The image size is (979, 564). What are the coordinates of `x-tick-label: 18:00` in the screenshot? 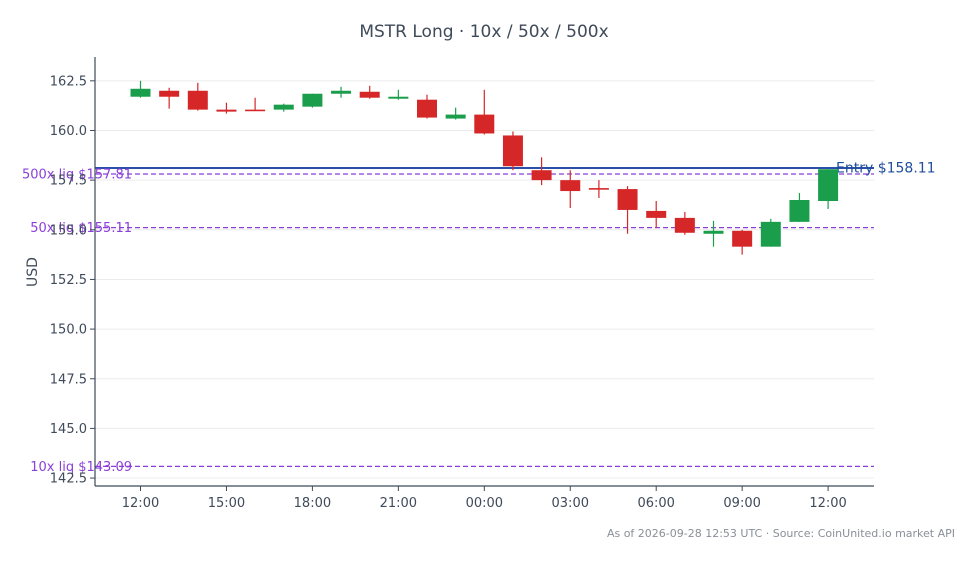 It's located at (312, 503).